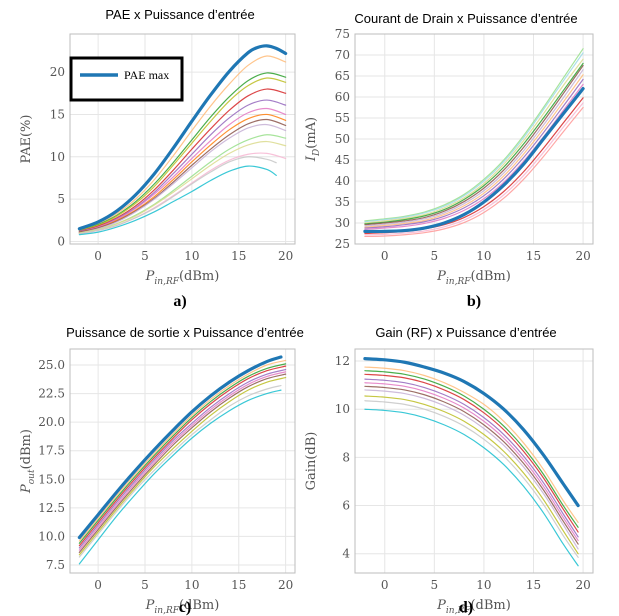 This screenshot has height=616, width=619. What do you see at coordinates (51, 422) in the screenshot?
I see `y-tick-label: 20.0` at bounding box center [51, 422].